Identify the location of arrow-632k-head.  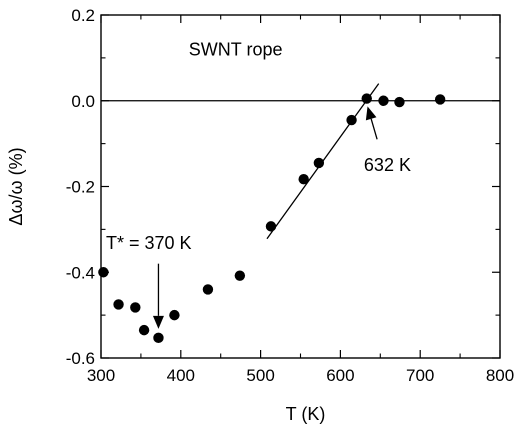
(371, 113).